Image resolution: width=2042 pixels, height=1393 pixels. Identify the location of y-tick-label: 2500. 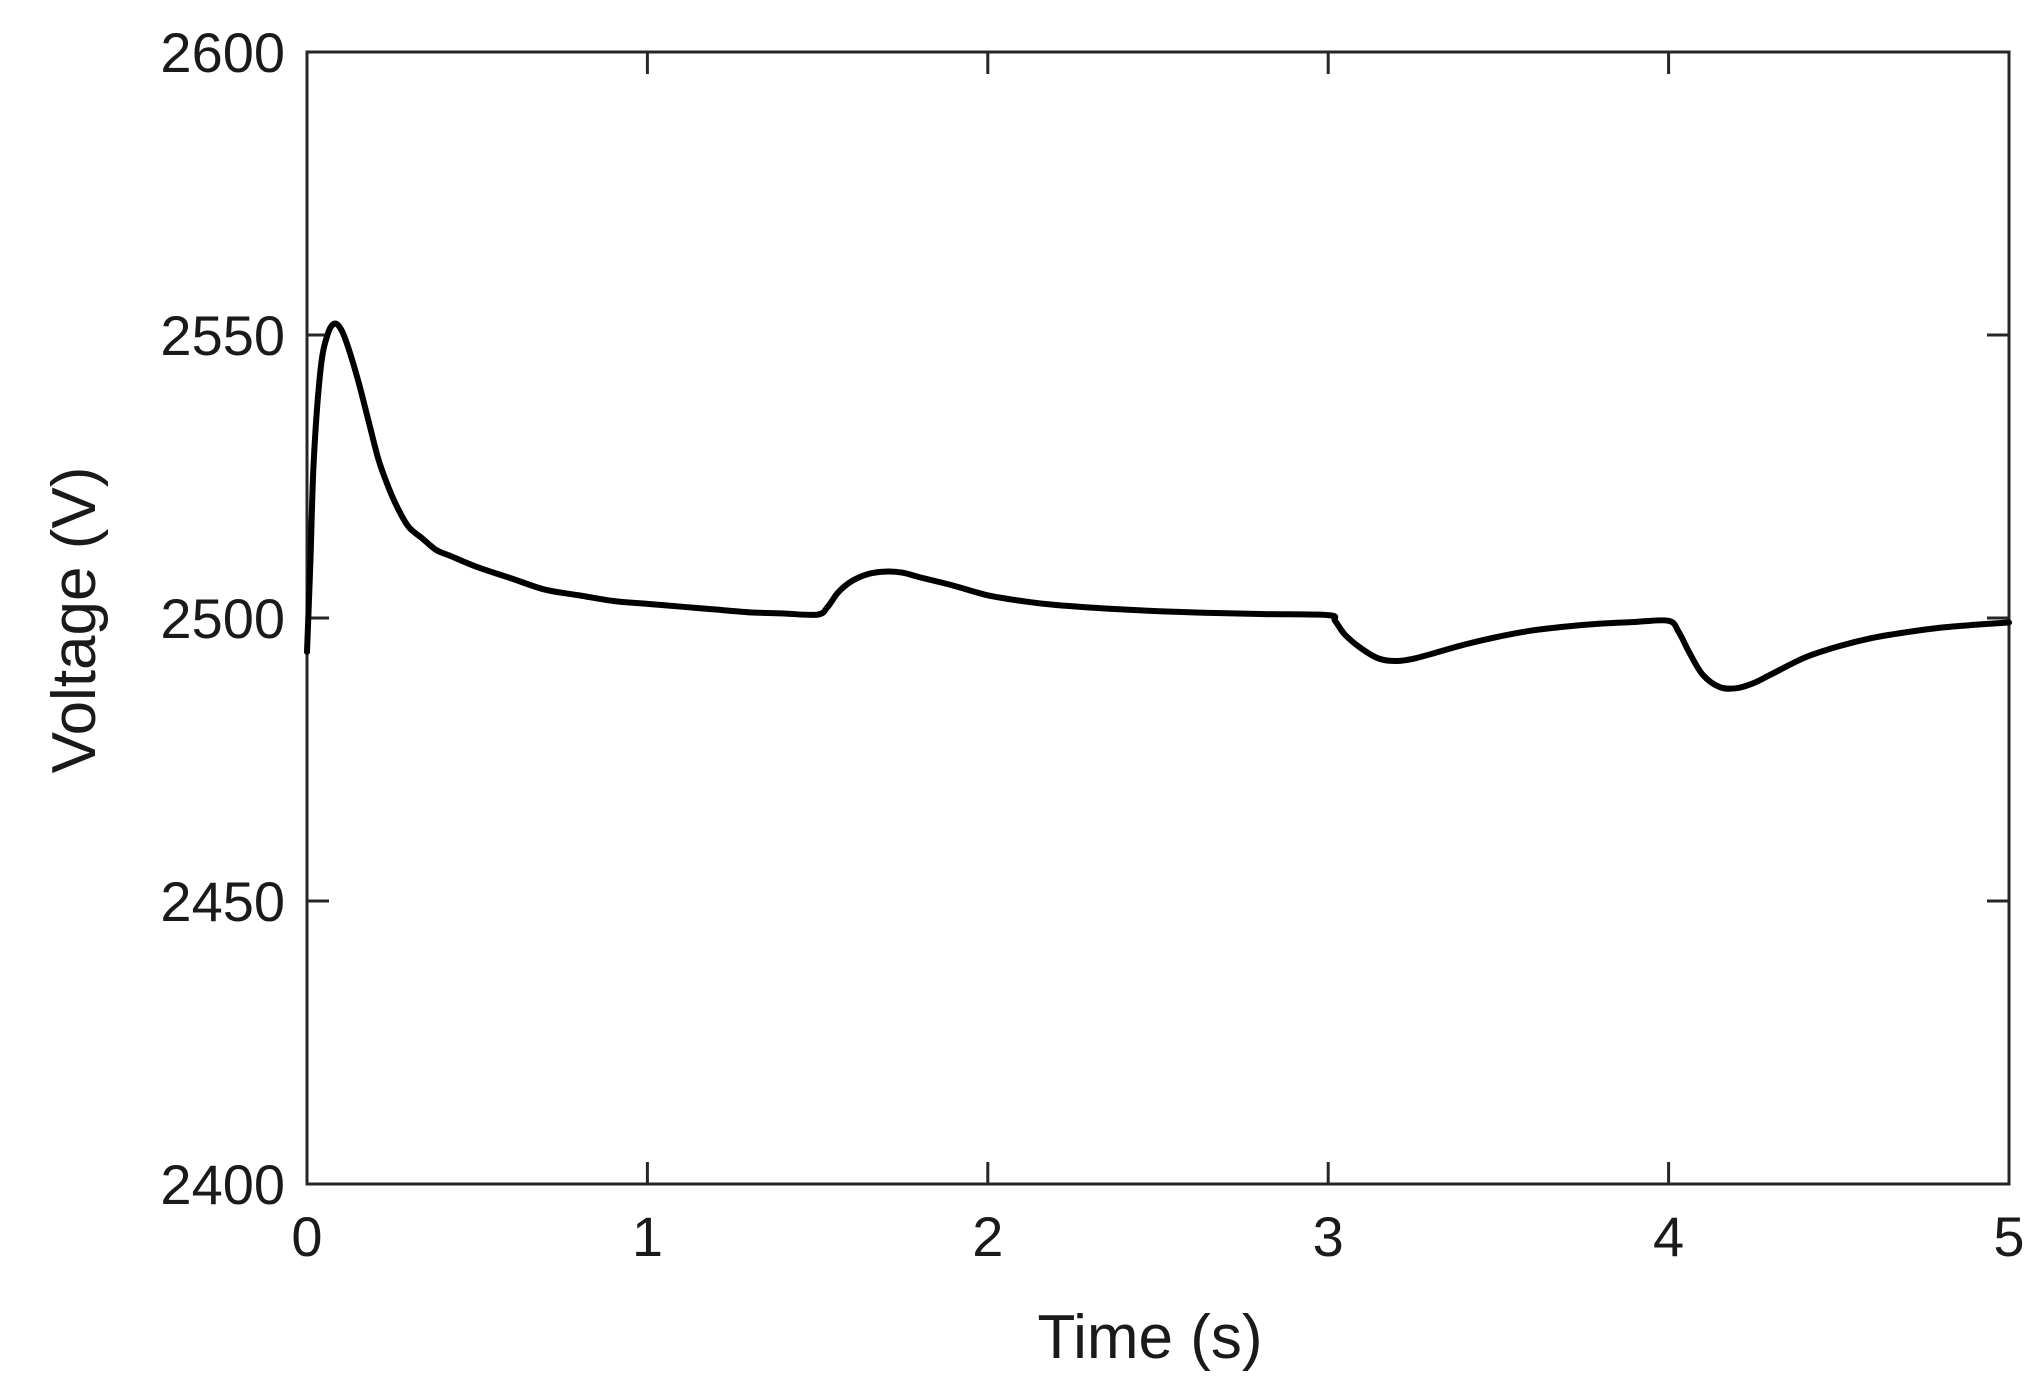
(222, 618).